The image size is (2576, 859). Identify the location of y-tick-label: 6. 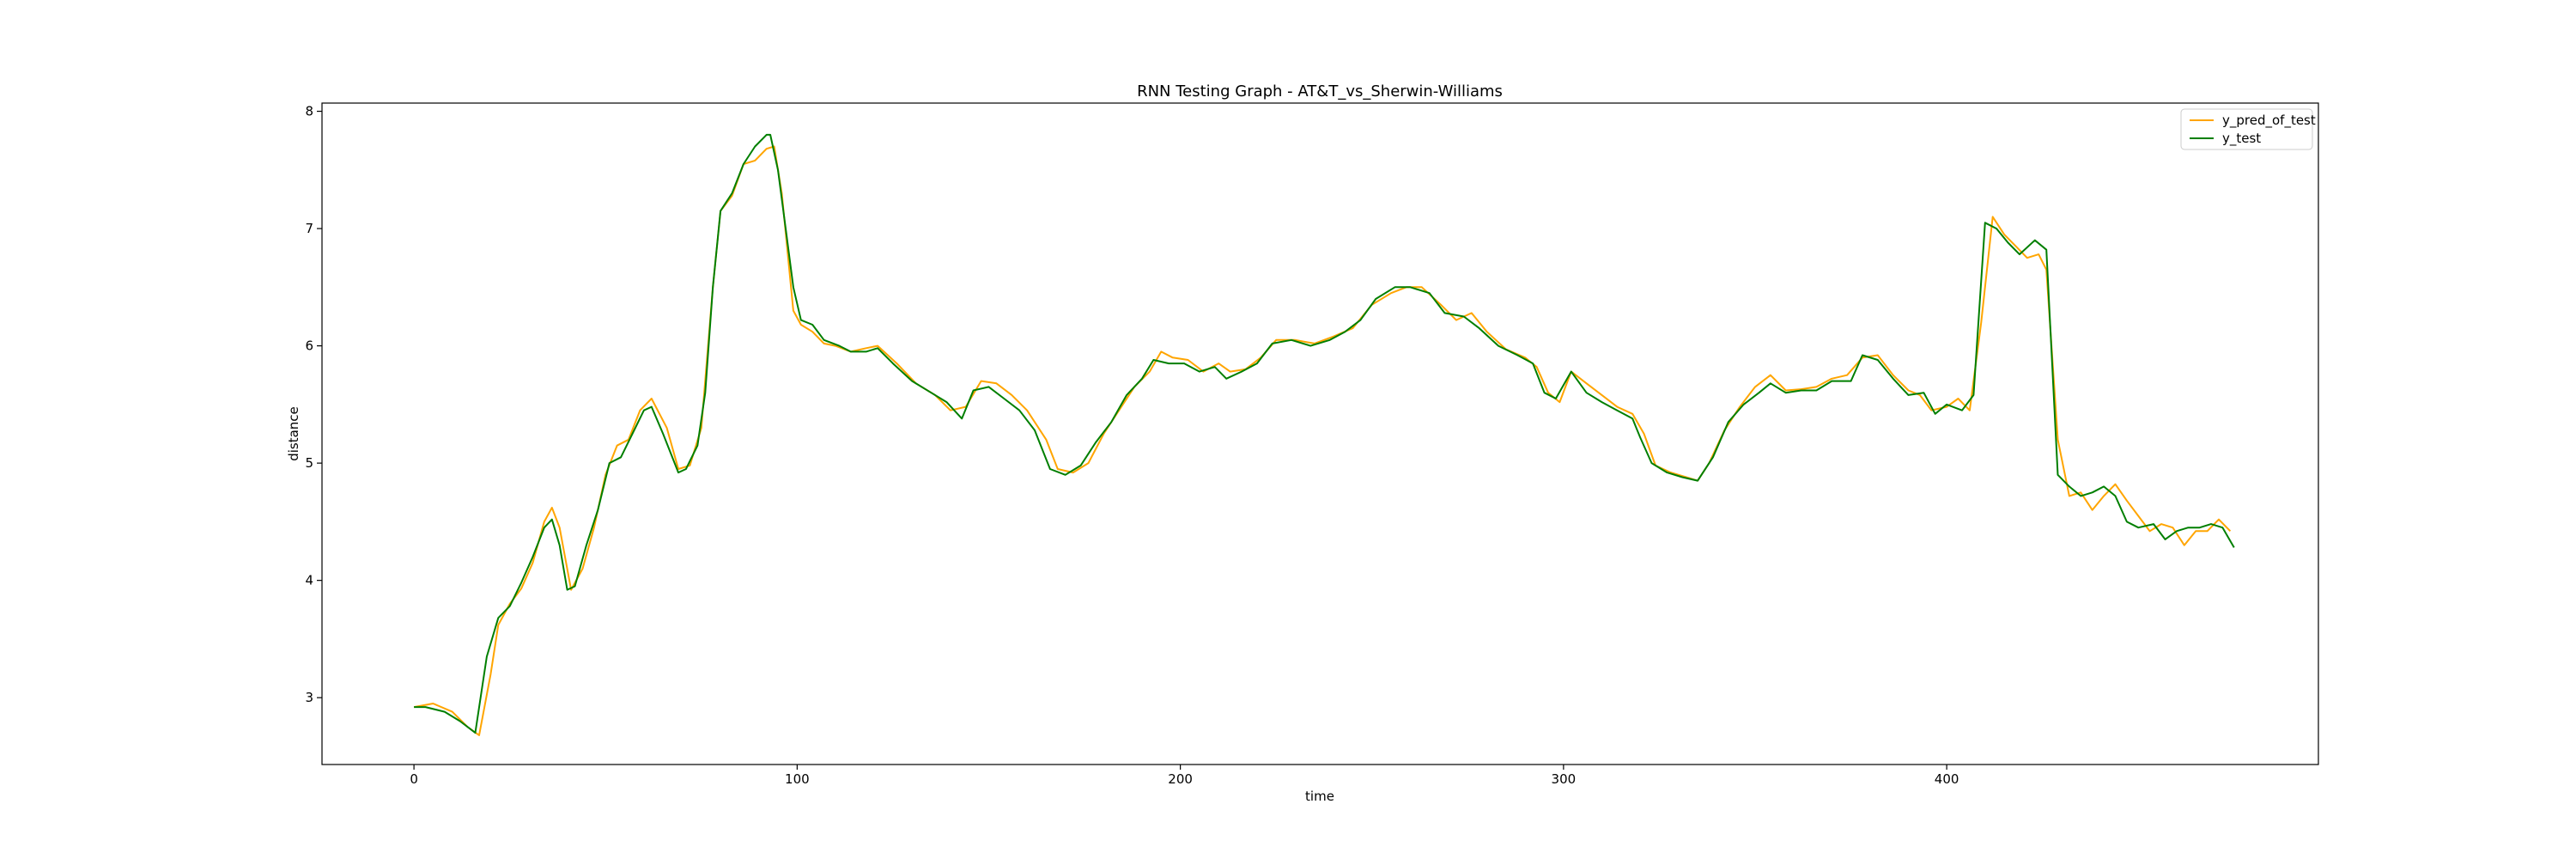
(309, 346).